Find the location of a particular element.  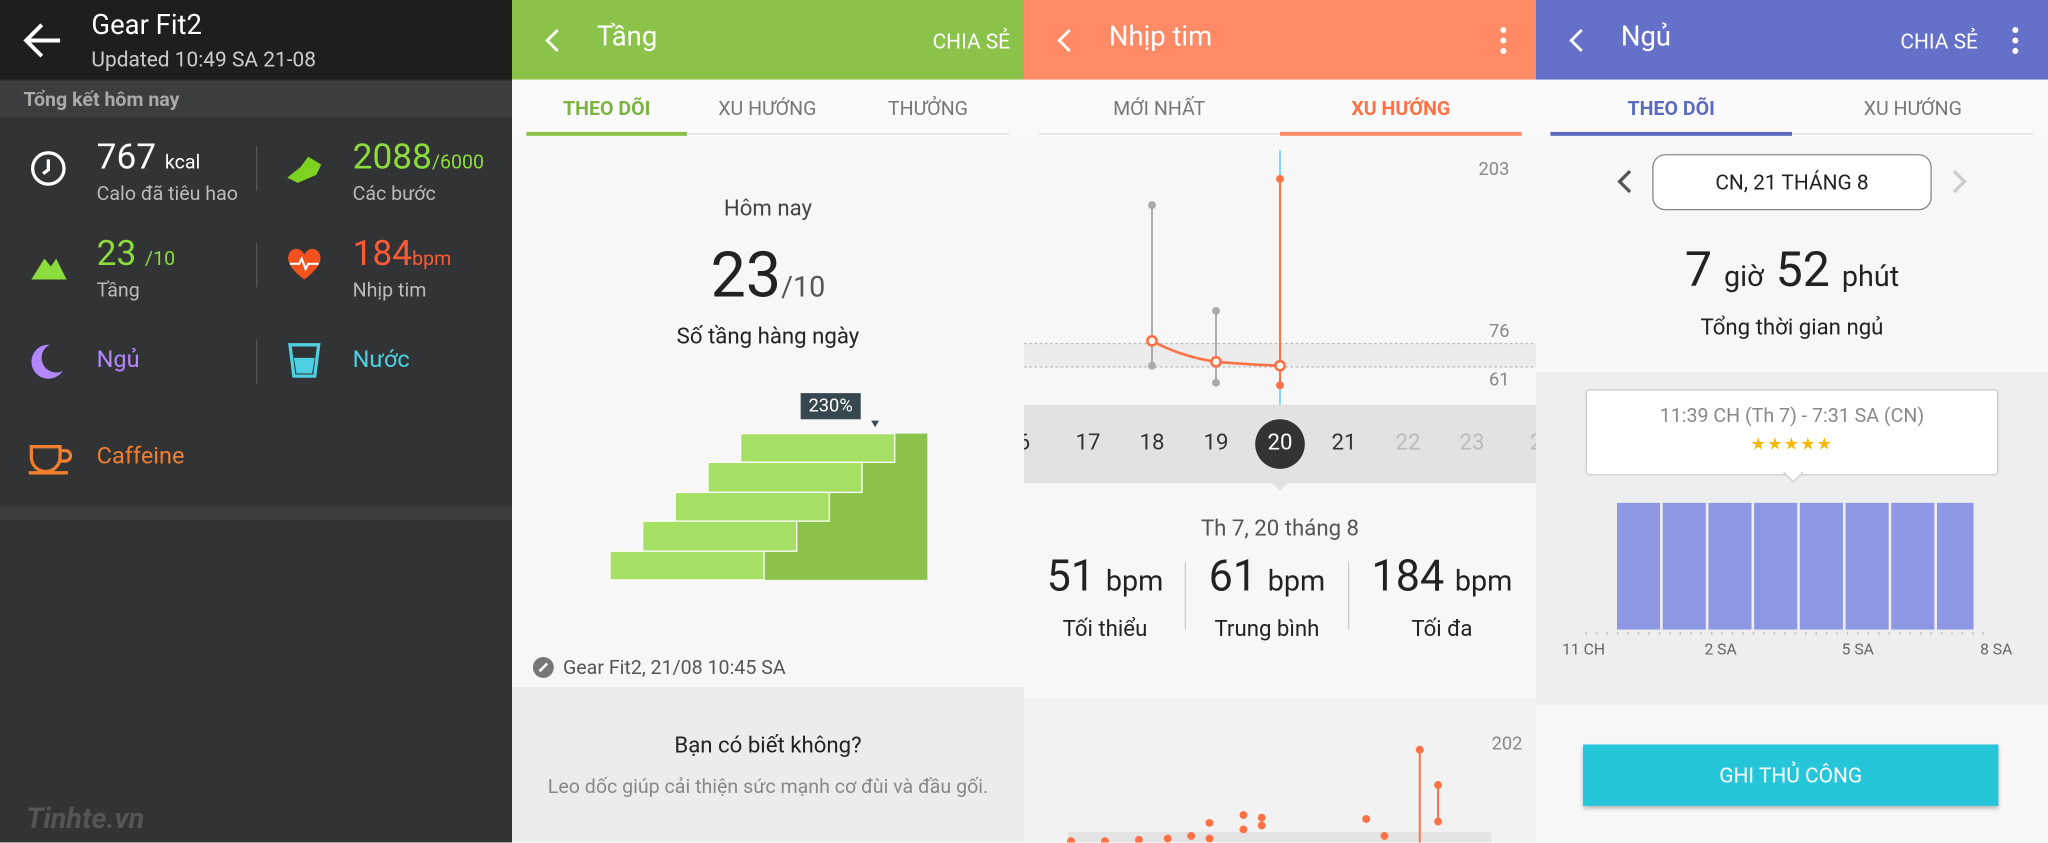

value: 2088 is located at coordinates (392, 156).